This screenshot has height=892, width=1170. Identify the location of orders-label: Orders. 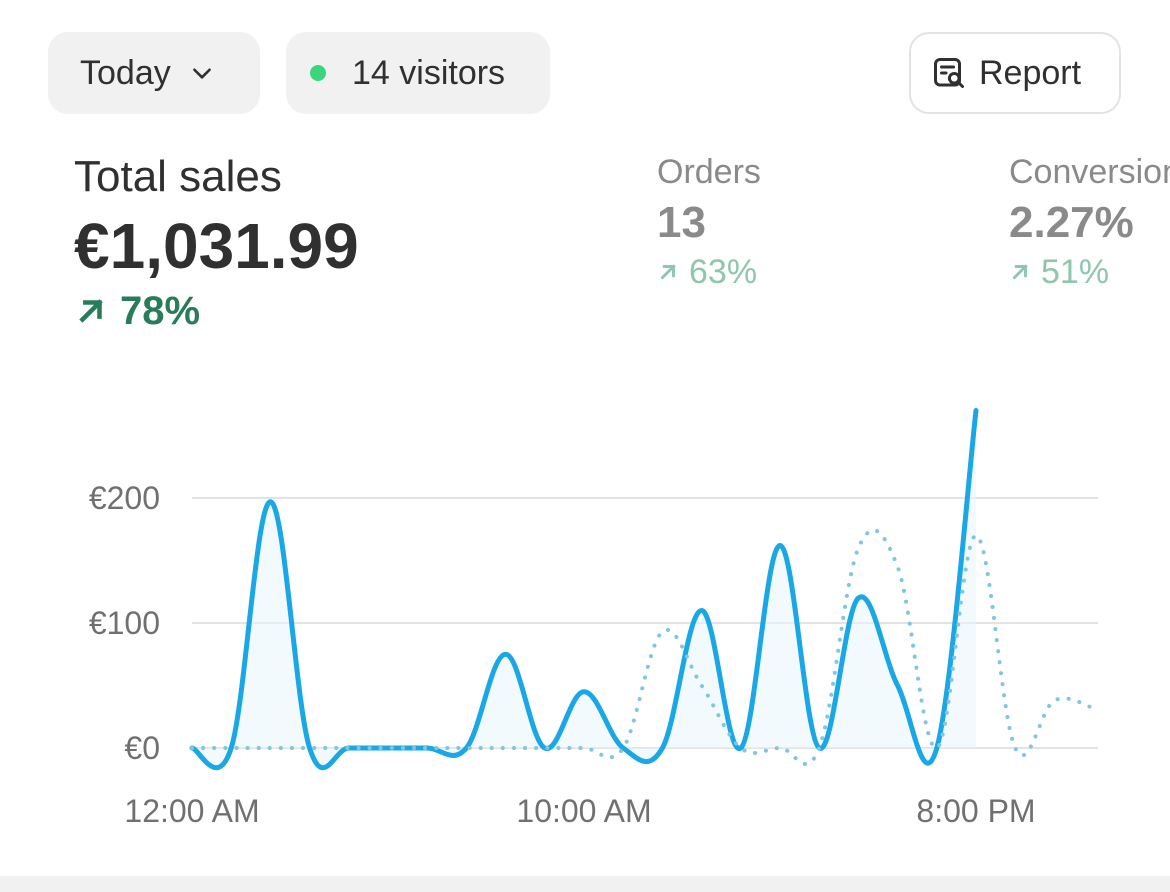
(709, 172).